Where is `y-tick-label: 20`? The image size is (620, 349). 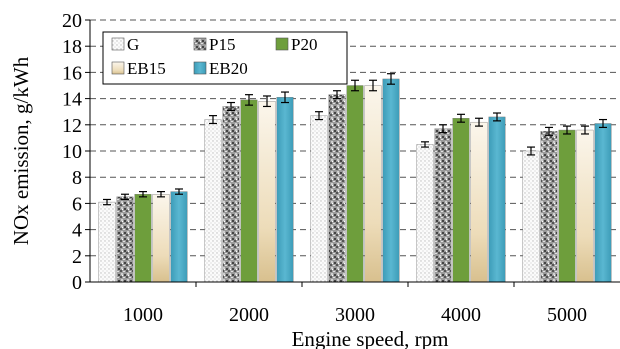 y-tick-label: 20 is located at coordinates (72, 21).